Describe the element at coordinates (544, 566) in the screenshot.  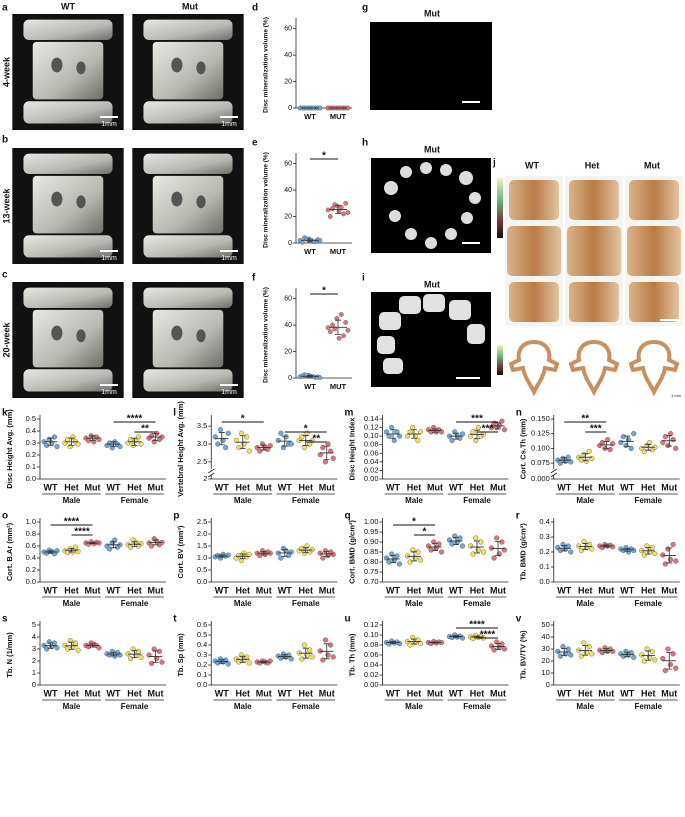
I see `y-tick-label: 0.1` at that location.